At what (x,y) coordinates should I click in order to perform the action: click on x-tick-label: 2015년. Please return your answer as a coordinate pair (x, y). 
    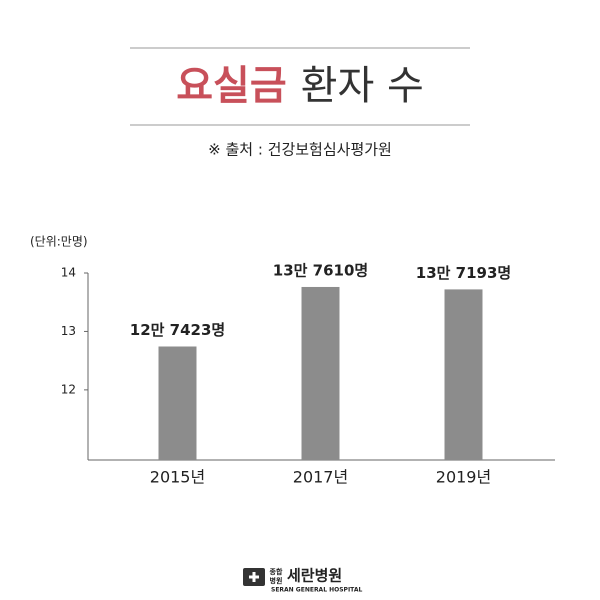
    Looking at the image, I should click on (177, 477).